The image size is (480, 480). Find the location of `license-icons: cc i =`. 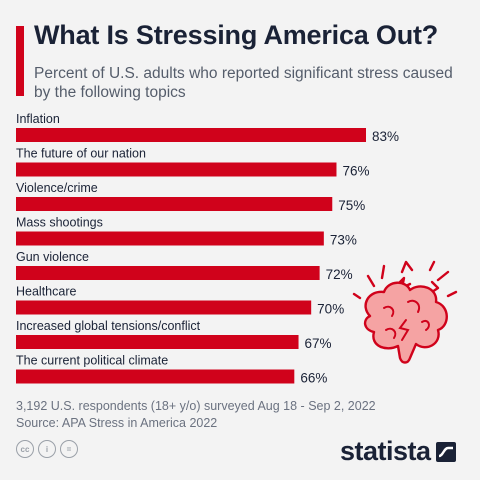

license-icons: cc i = is located at coordinates (47, 449).